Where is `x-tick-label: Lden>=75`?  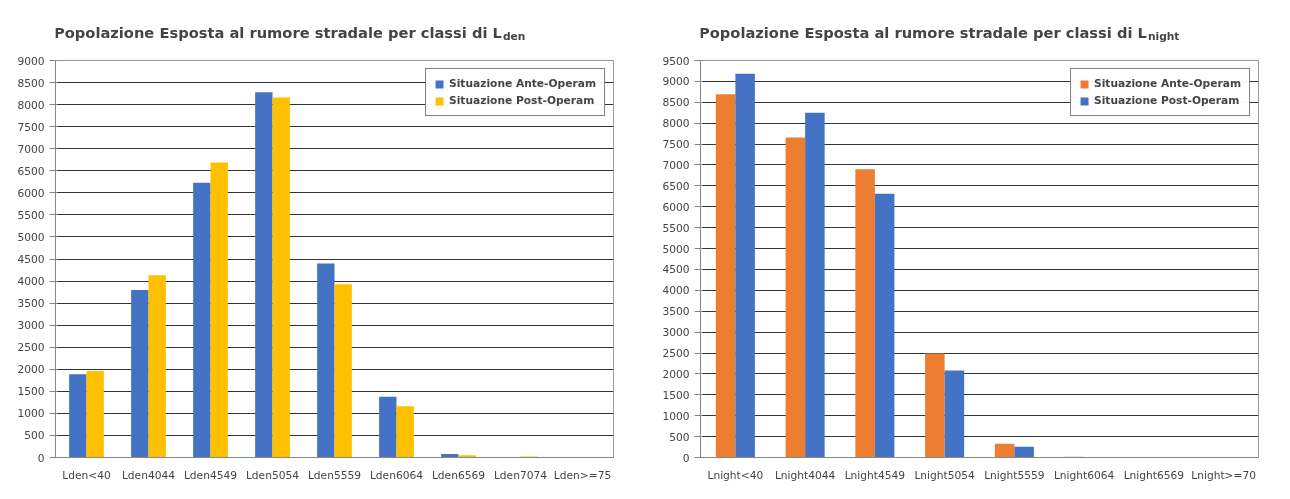
x-tick-label: Lden>=75 is located at coordinates (582, 475).